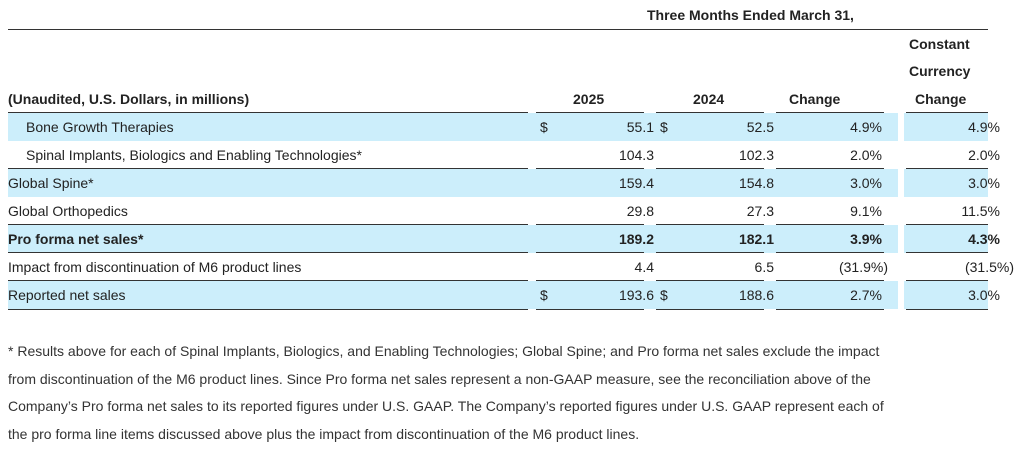 The image size is (1024, 453). I want to click on value-2024: 182.1, so click(756, 239).